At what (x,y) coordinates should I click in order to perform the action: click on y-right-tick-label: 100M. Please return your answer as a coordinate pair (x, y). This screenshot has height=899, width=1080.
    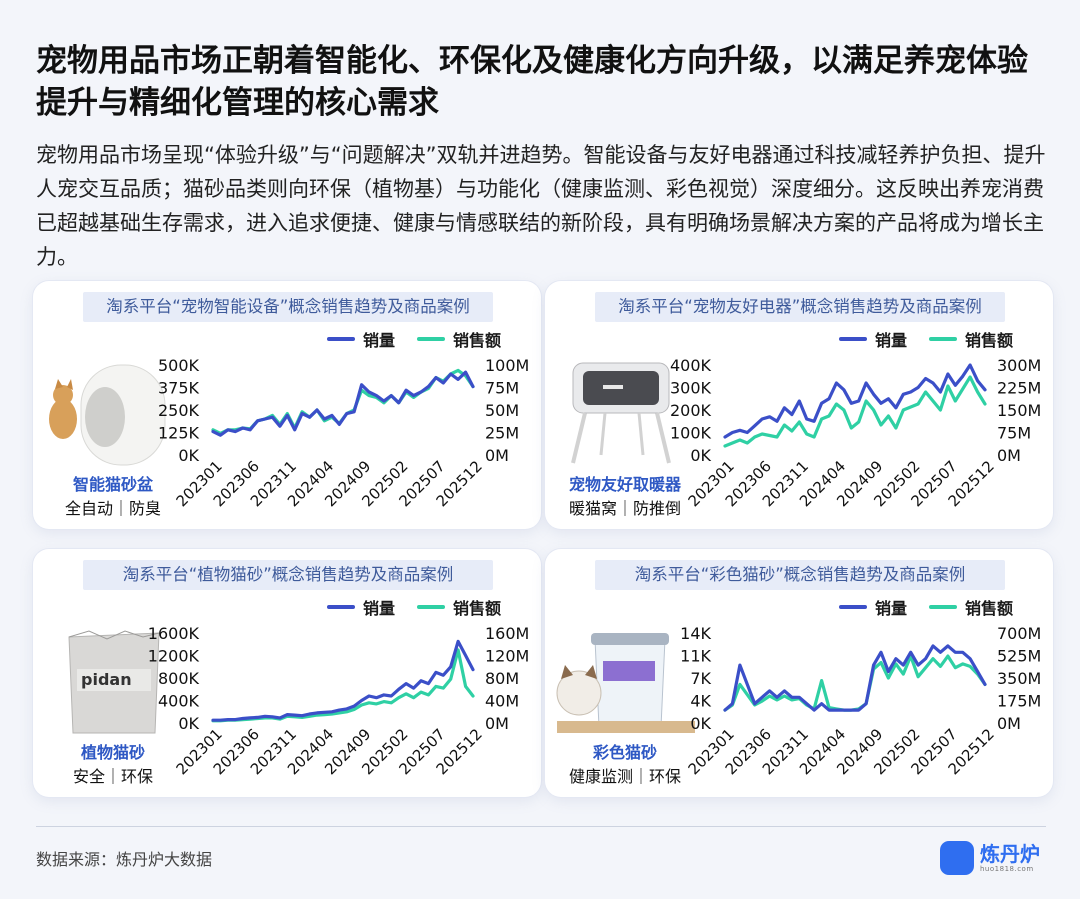
    Looking at the image, I should click on (507, 365).